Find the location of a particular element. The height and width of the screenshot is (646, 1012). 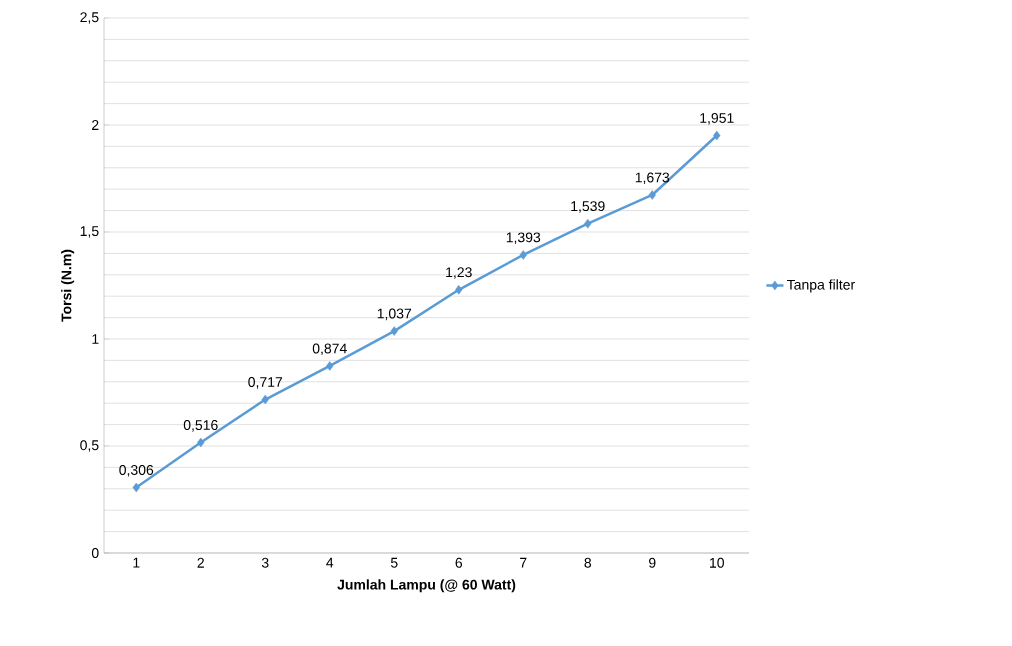

legend-label: Tanpa filter is located at coordinates (821, 286).